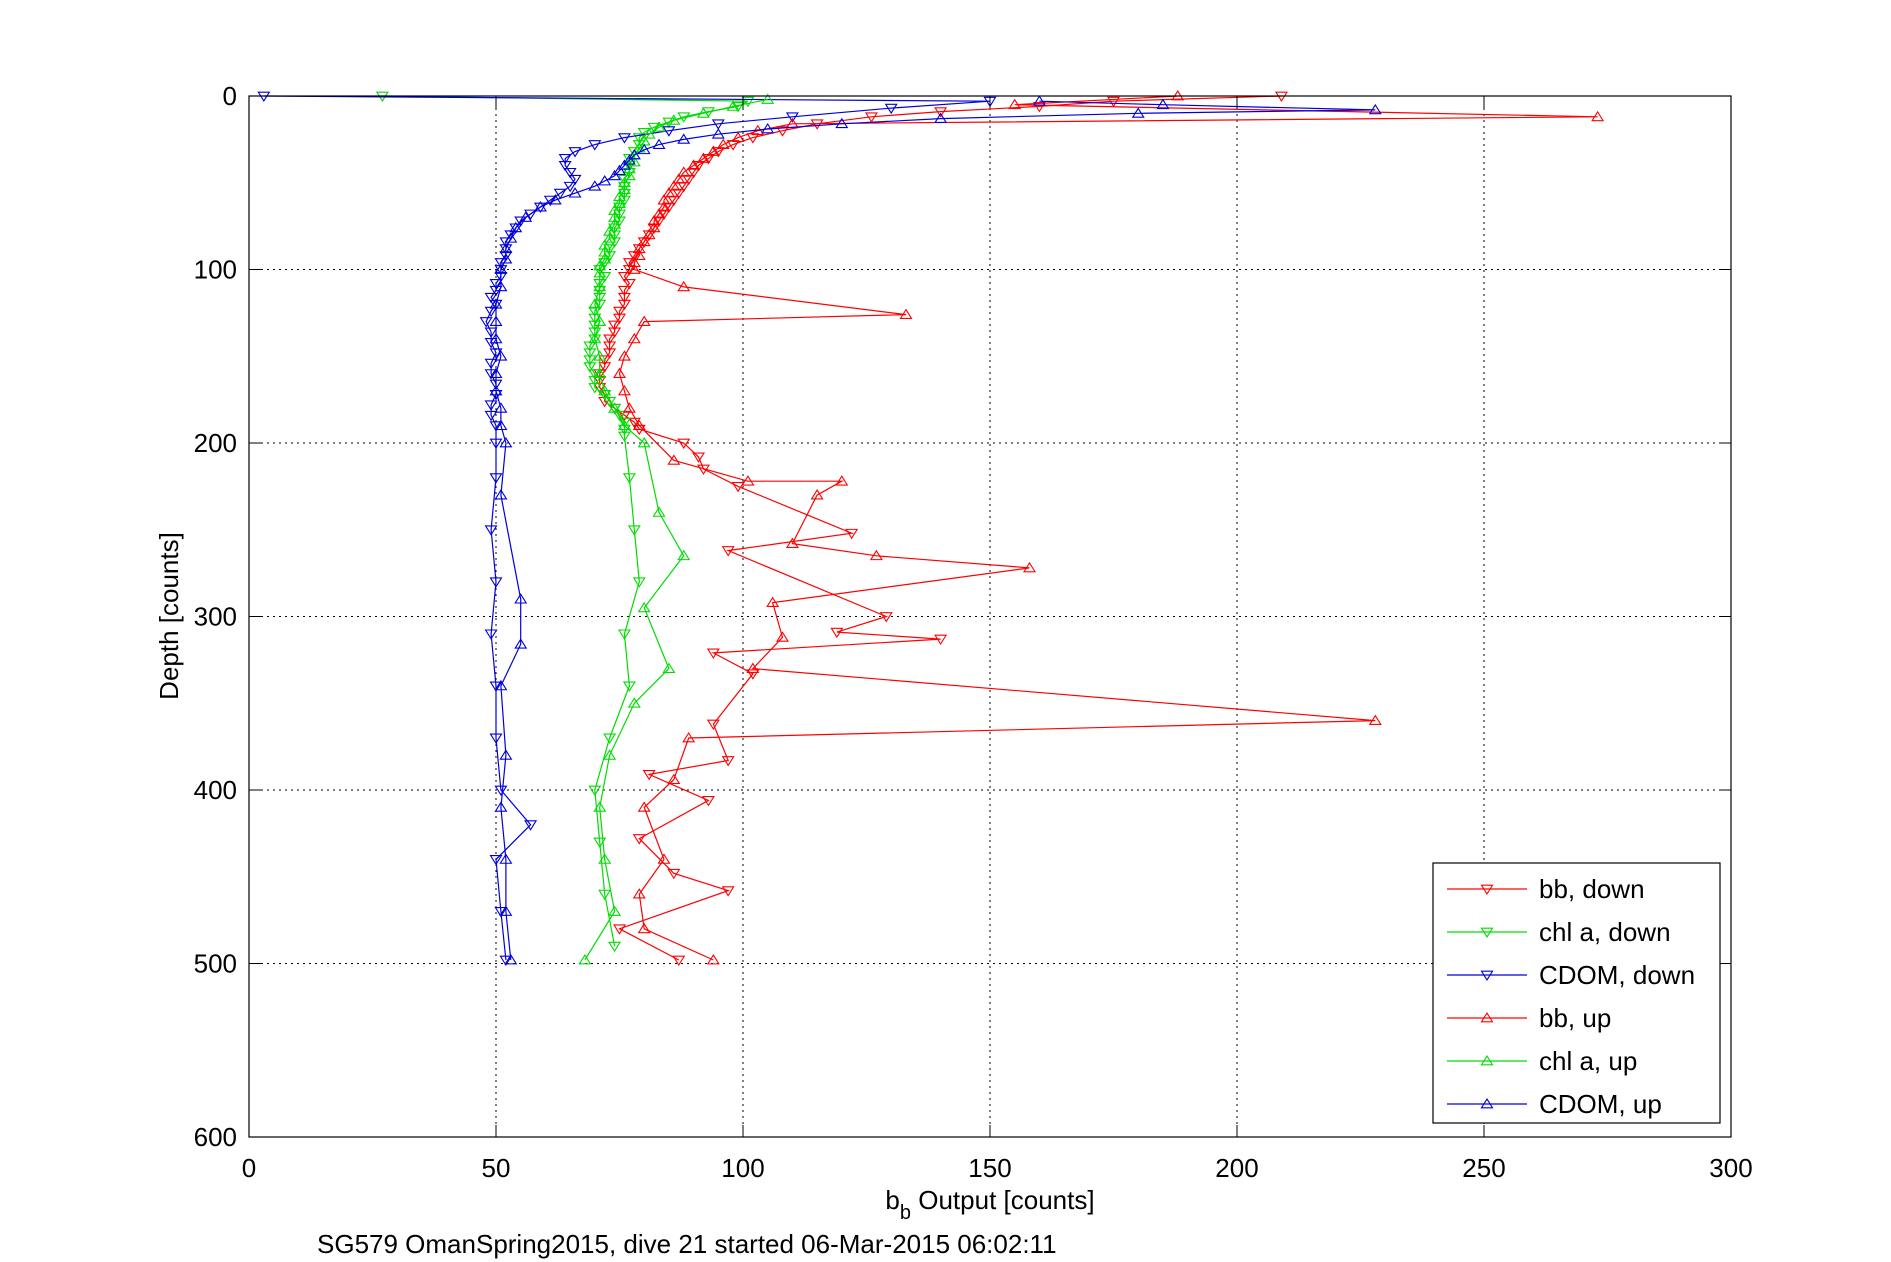 This screenshot has height=1262, width=1891. What do you see at coordinates (1529, 1018) in the screenshot?
I see `legend-item: bb, up` at bounding box center [1529, 1018].